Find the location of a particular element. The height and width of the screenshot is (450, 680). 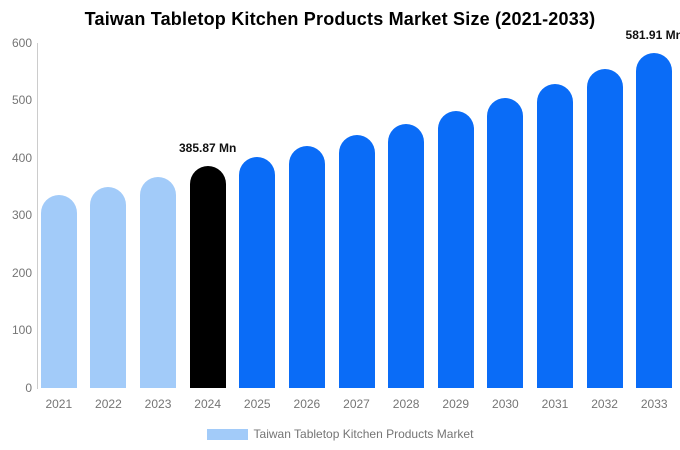

bar-2024 is located at coordinates (207, 277).